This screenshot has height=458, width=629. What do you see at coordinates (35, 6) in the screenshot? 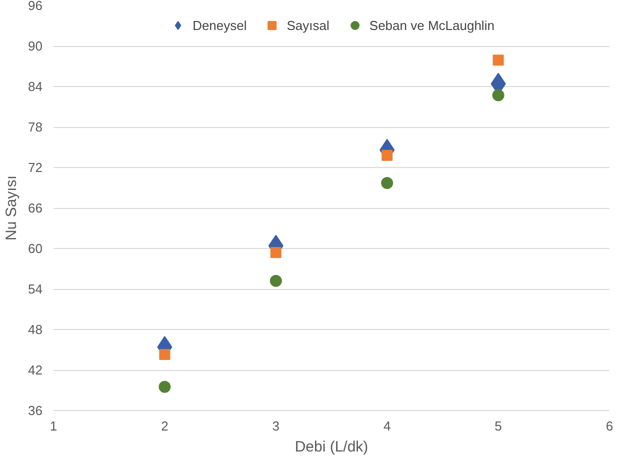
I see `y-tick-label: 96` at bounding box center [35, 6].